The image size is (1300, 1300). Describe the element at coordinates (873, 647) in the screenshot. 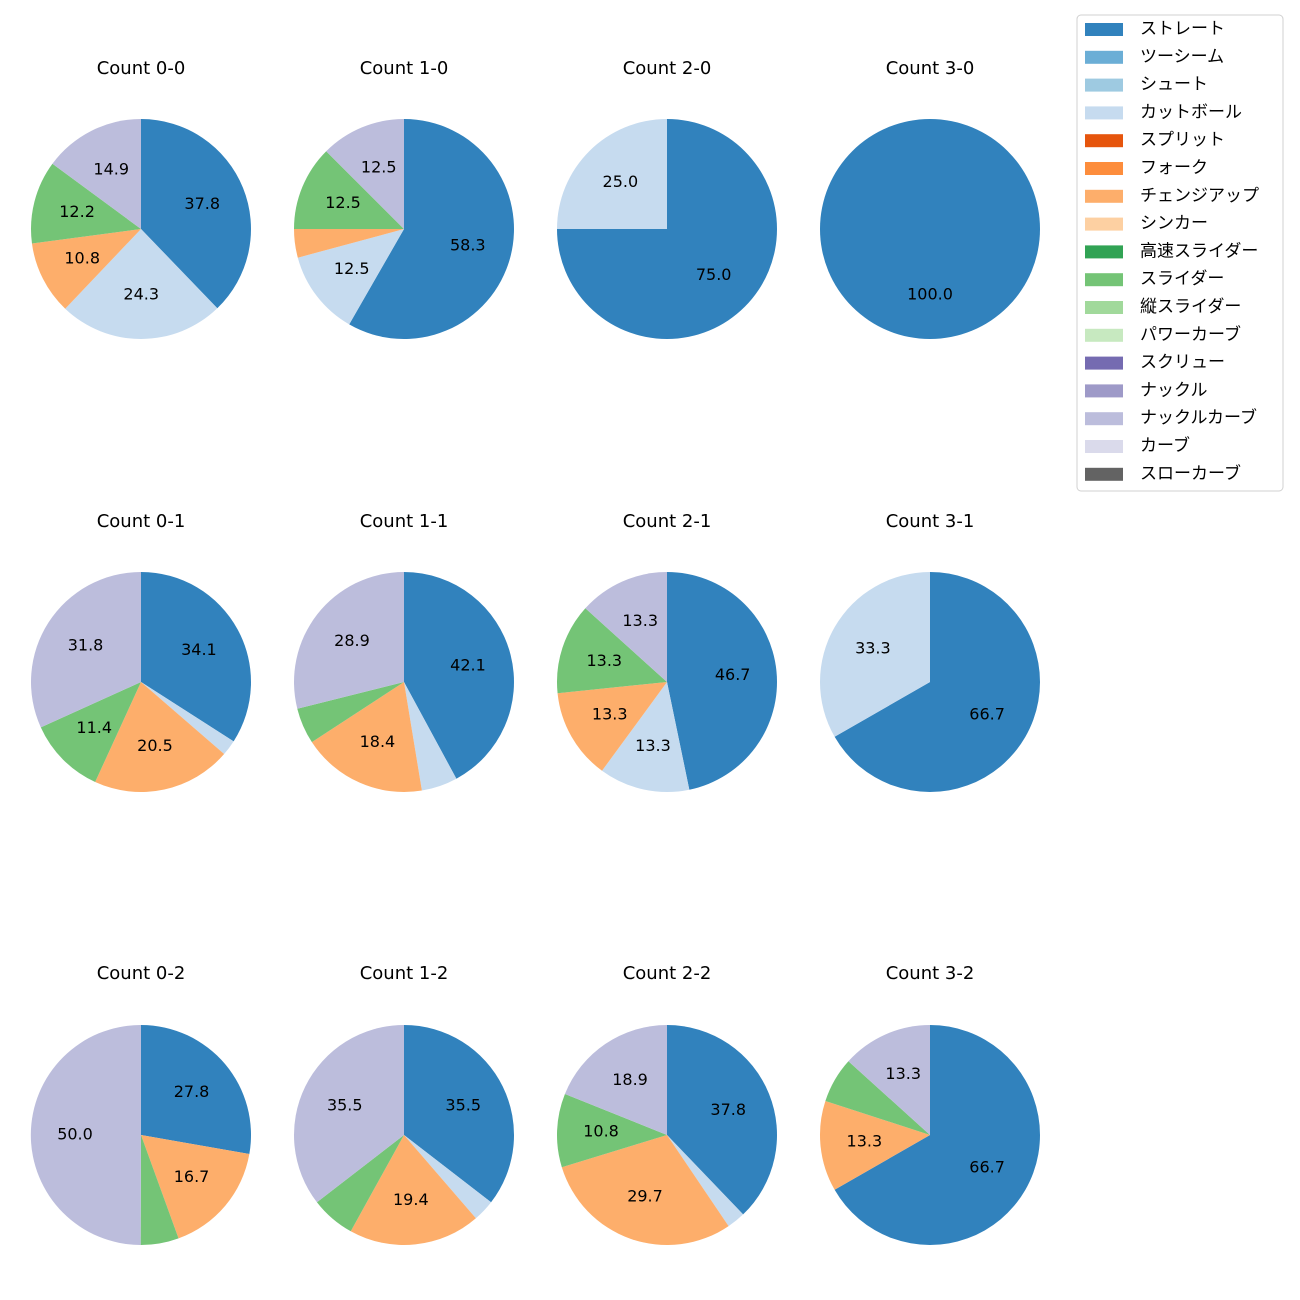

I see `pie-slice-label: 33.3` at that location.